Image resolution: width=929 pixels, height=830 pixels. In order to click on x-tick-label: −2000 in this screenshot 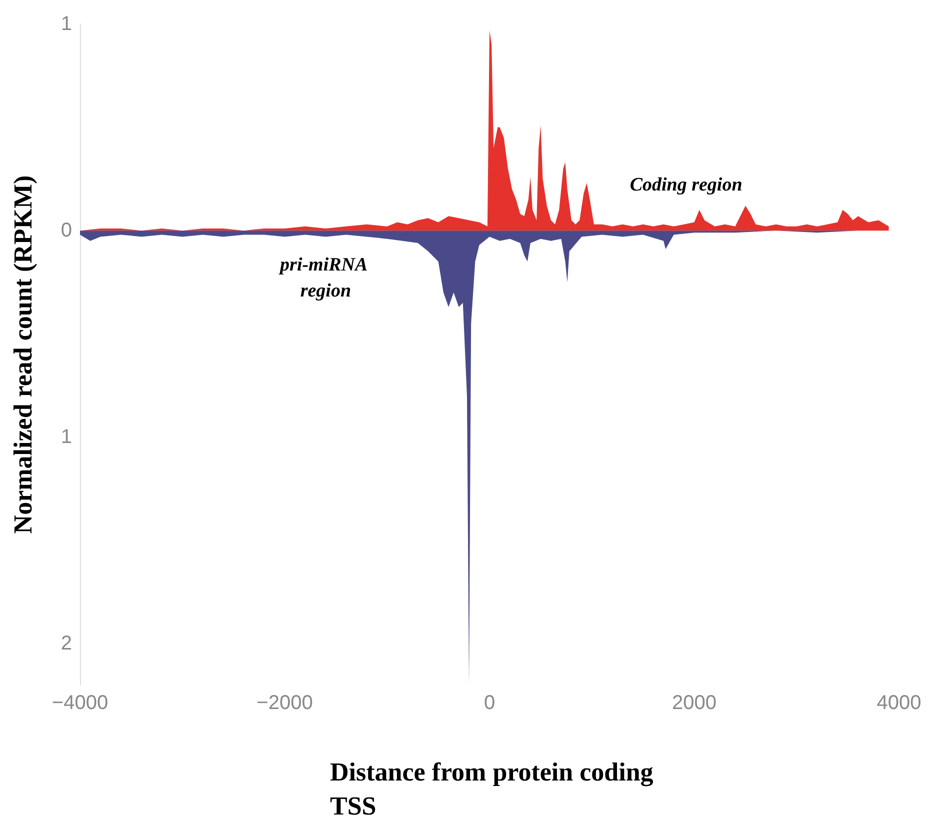, I will do `click(284, 703)`.